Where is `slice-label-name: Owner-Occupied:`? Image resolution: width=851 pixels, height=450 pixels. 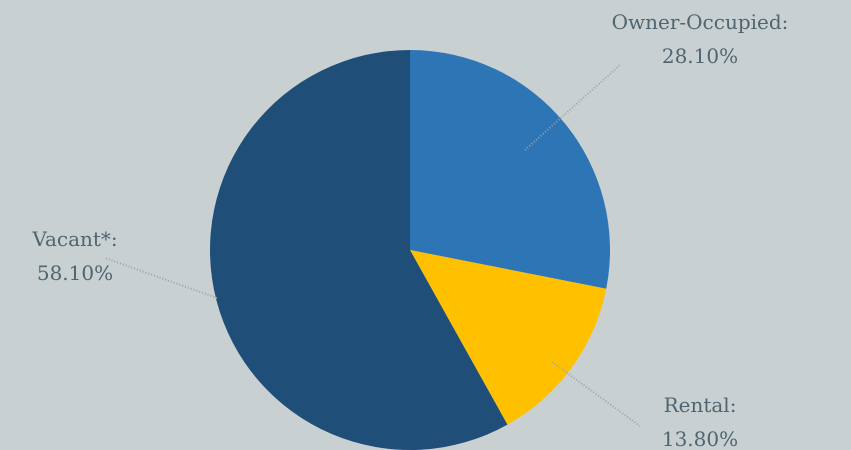 slice-label-name: Owner-Occupied: is located at coordinates (700, 22).